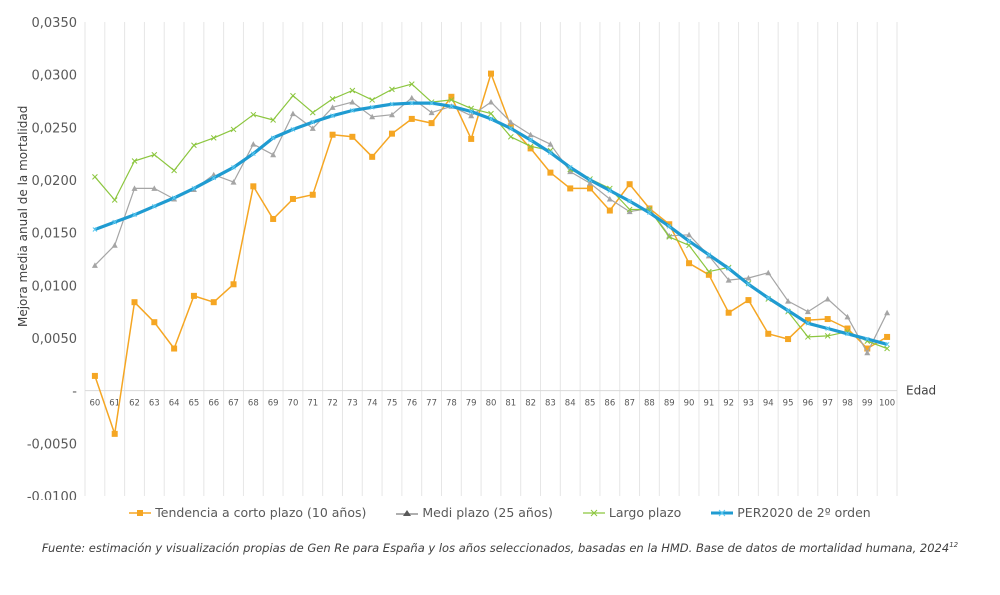  I want to click on x-tick-label: 67, so click(233, 404).